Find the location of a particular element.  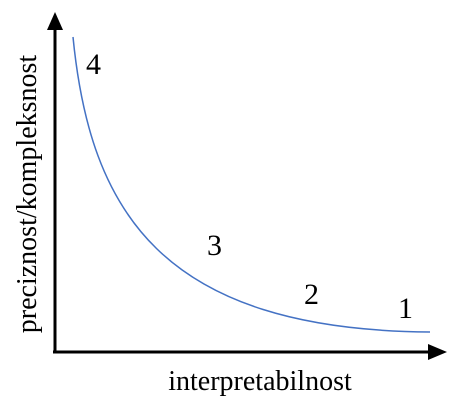

x-axis-arrowhead is located at coordinates (437, 352).